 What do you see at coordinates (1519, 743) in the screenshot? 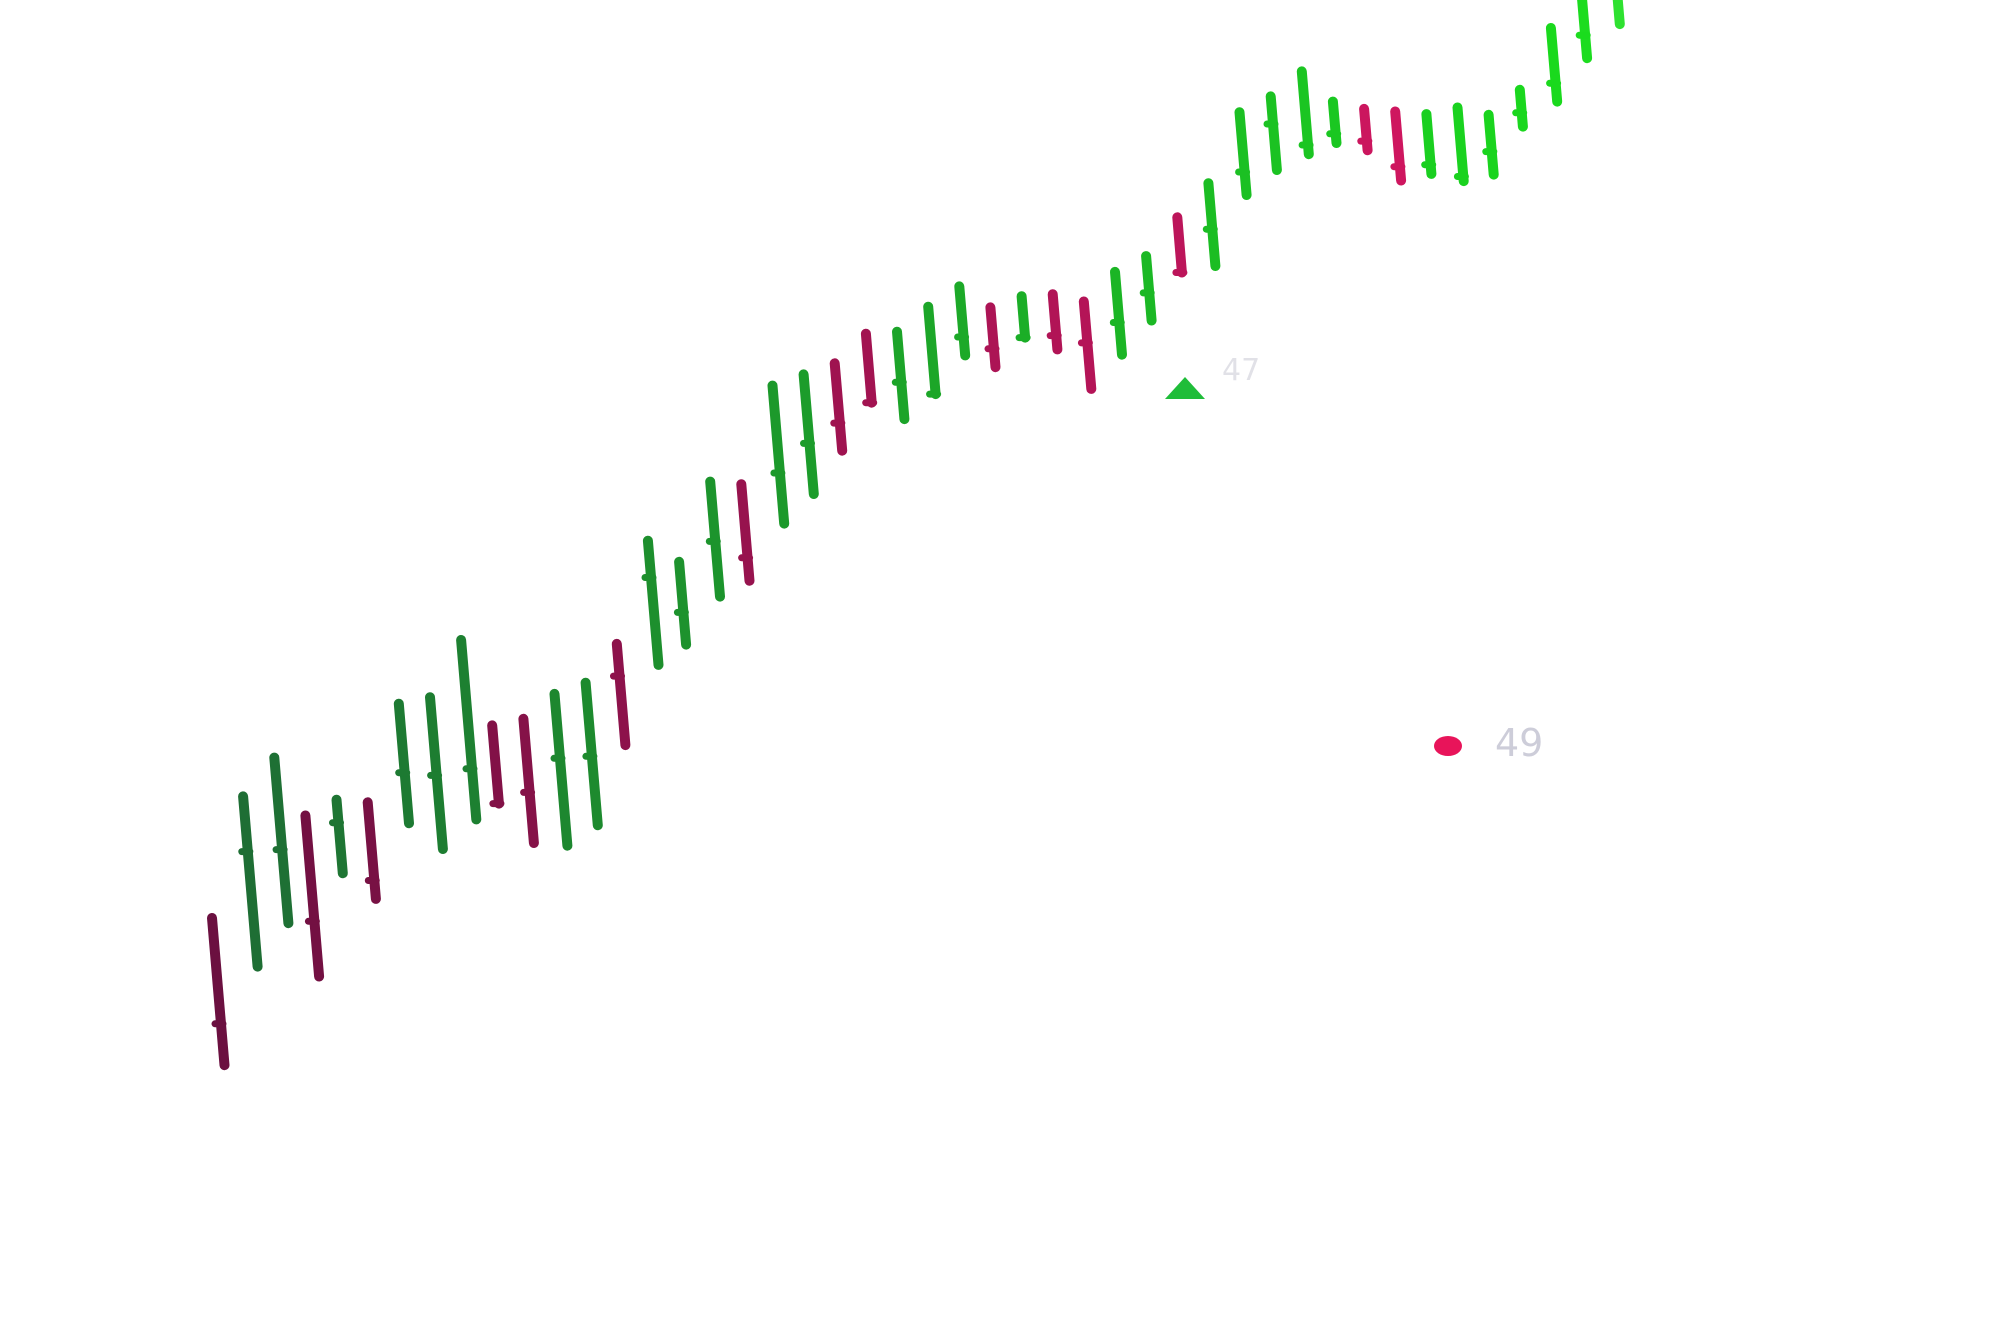
I see `low-marker-label: 49` at bounding box center [1519, 743].